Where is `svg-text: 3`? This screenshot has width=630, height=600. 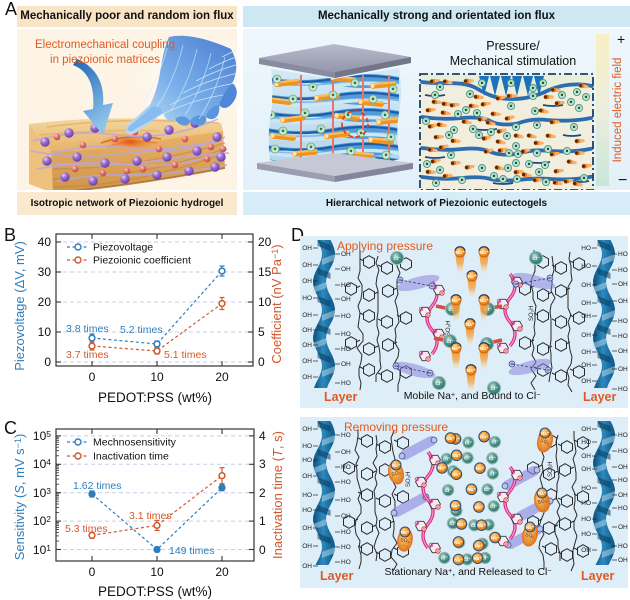
svg-text: 3 is located at coordinates (262, 464).